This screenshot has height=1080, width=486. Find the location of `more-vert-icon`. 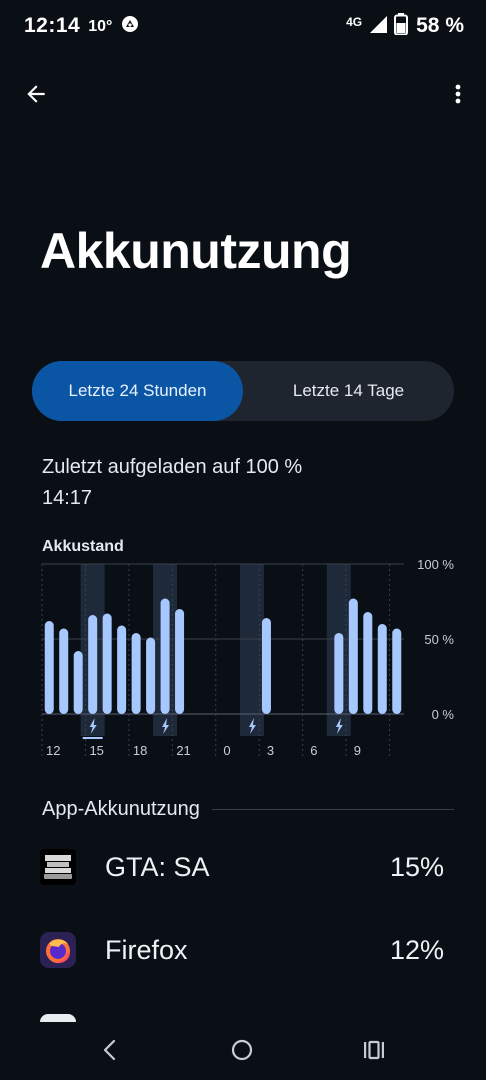

more-vert-icon is located at coordinates (458, 94).